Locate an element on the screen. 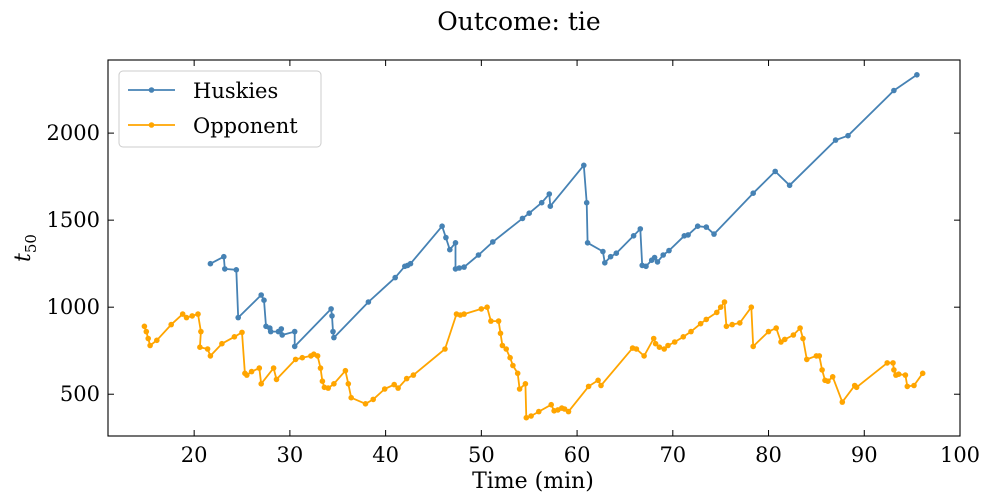 The height and width of the screenshot is (503, 989). y-tick-label: 1000 is located at coordinates (73, 307).